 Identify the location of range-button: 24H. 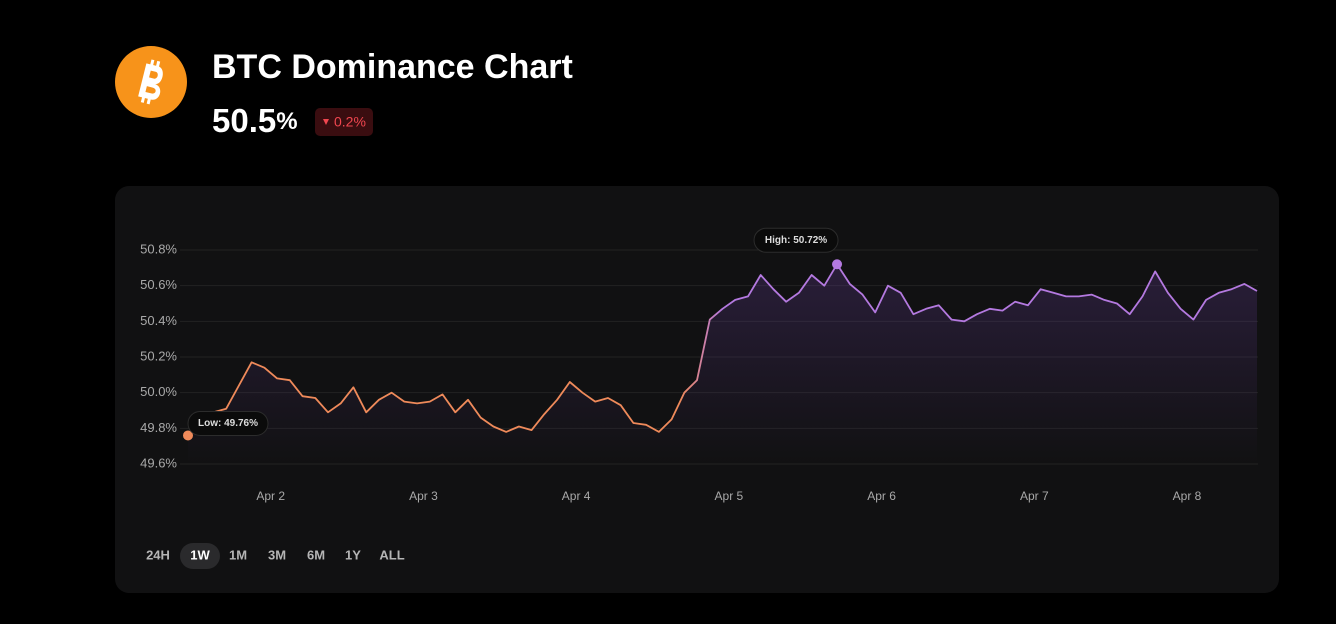
(158, 554).